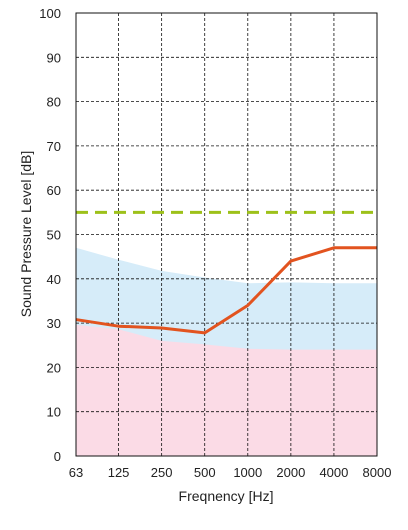  What do you see at coordinates (290, 472) in the screenshot?
I see `x-tick-label-5: 2000` at bounding box center [290, 472].